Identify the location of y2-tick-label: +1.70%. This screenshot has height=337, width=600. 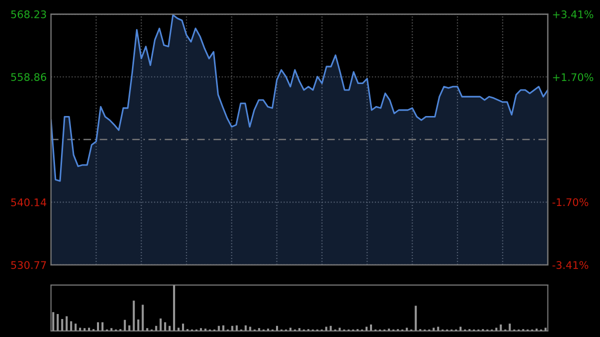
(573, 77).